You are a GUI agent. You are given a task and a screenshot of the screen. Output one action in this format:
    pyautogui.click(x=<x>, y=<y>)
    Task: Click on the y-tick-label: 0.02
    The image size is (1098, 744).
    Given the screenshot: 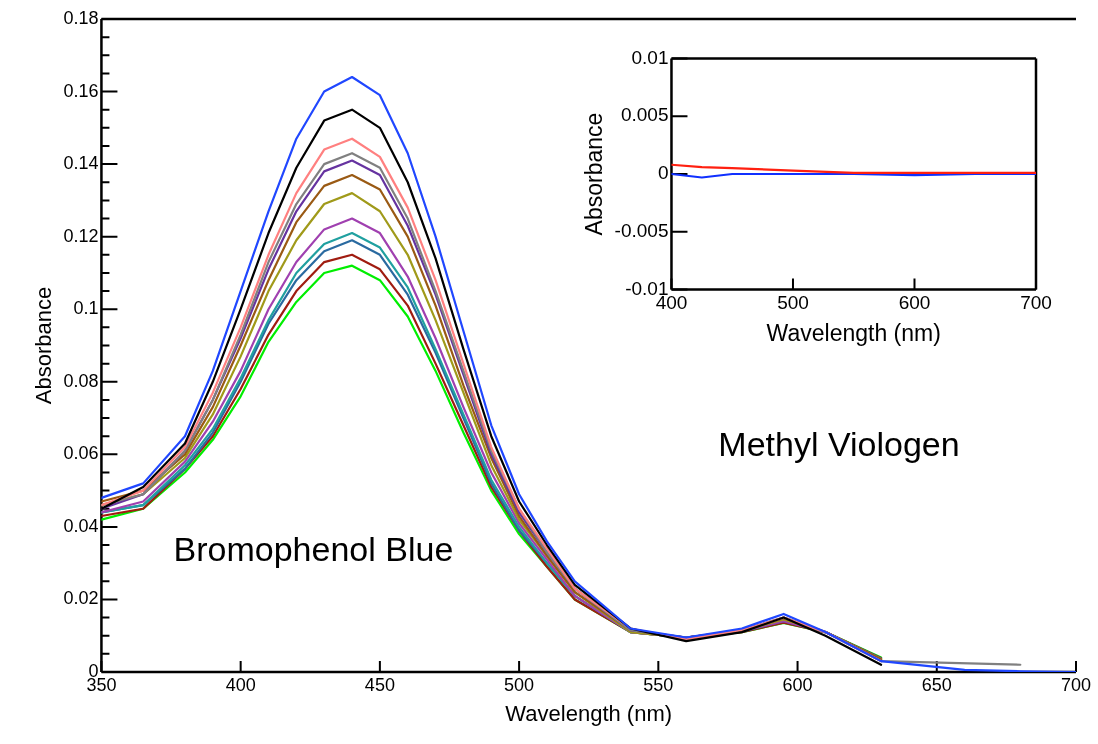 What is the action you would take?
    pyautogui.click(x=81, y=598)
    